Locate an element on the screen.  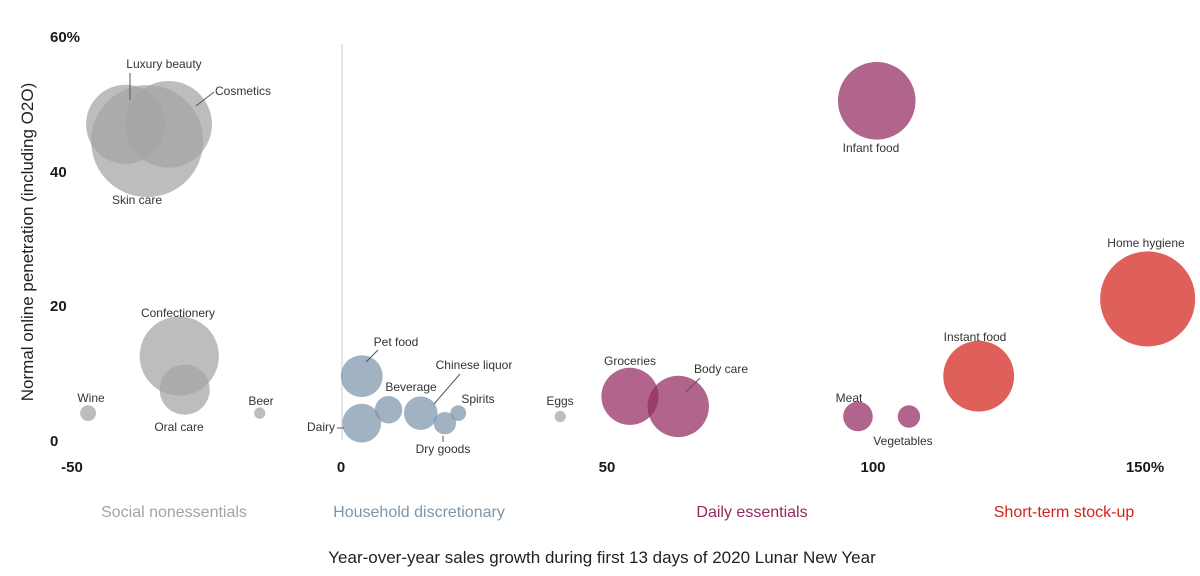
group-label-household-discretionary: Household discretionary is located at coordinates (419, 512).